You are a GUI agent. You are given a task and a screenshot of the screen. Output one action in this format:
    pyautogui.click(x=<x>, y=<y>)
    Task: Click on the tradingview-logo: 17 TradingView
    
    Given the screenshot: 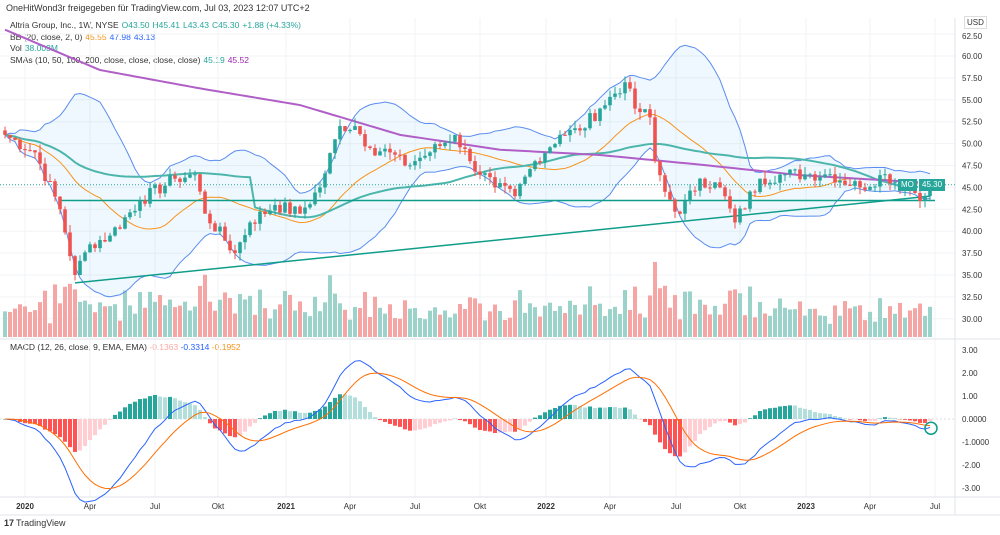 What is the action you would take?
    pyautogui.click(x=35, y=523)
    